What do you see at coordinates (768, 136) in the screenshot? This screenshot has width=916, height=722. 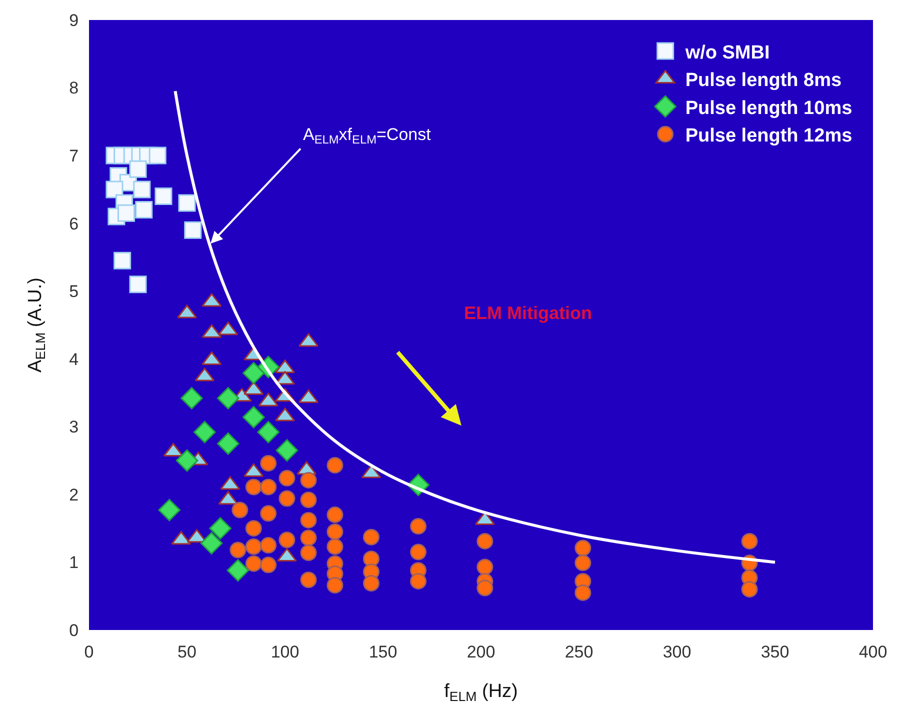 I see `legend-label: Pulse length 12ms` at bounding box center [768, 136].